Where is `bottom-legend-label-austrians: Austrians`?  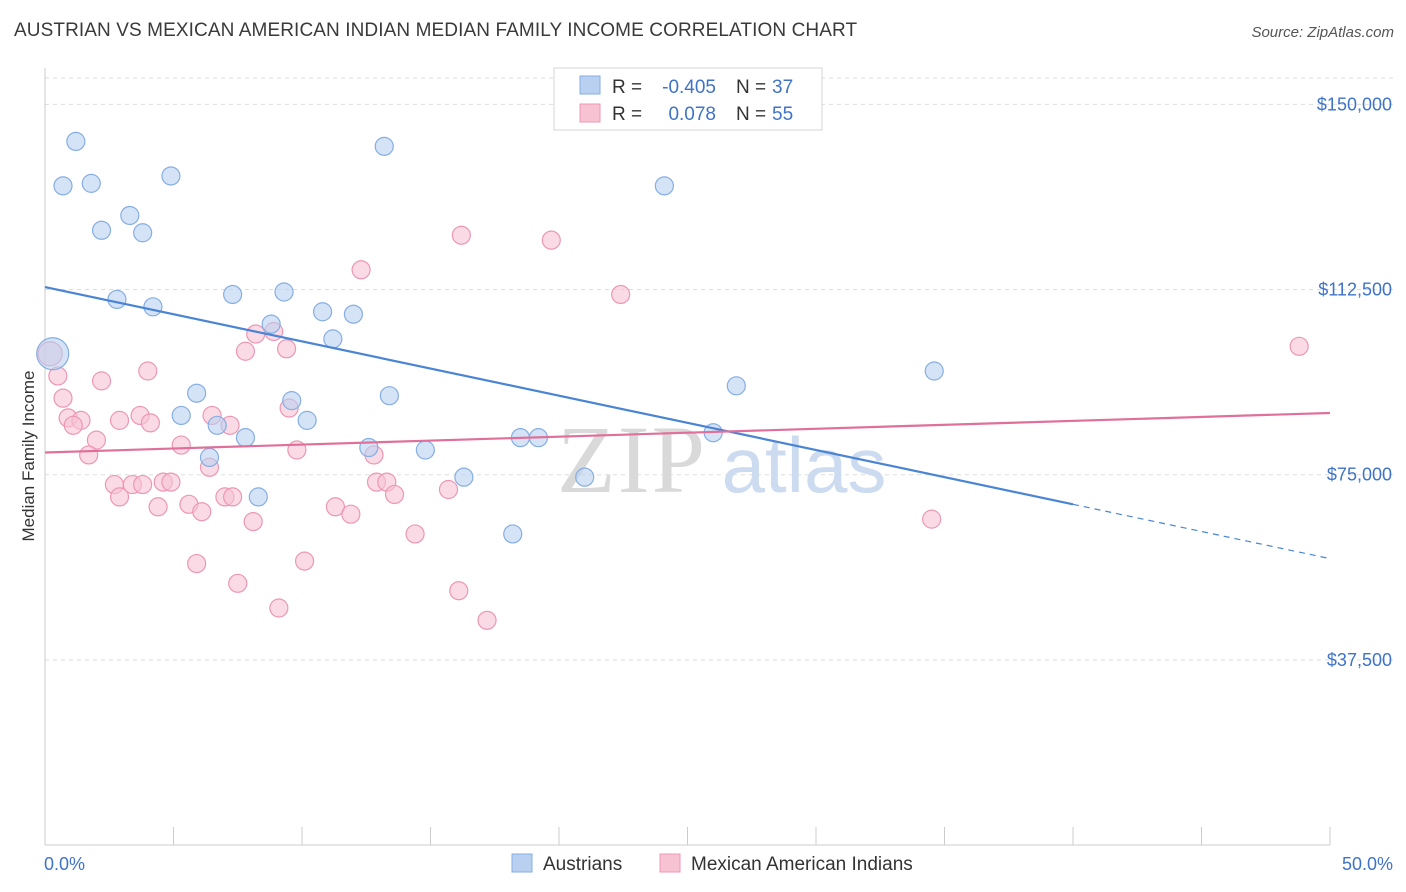 bottom-legend-label-austrians: Austrians is located at coordinates (582, 864).